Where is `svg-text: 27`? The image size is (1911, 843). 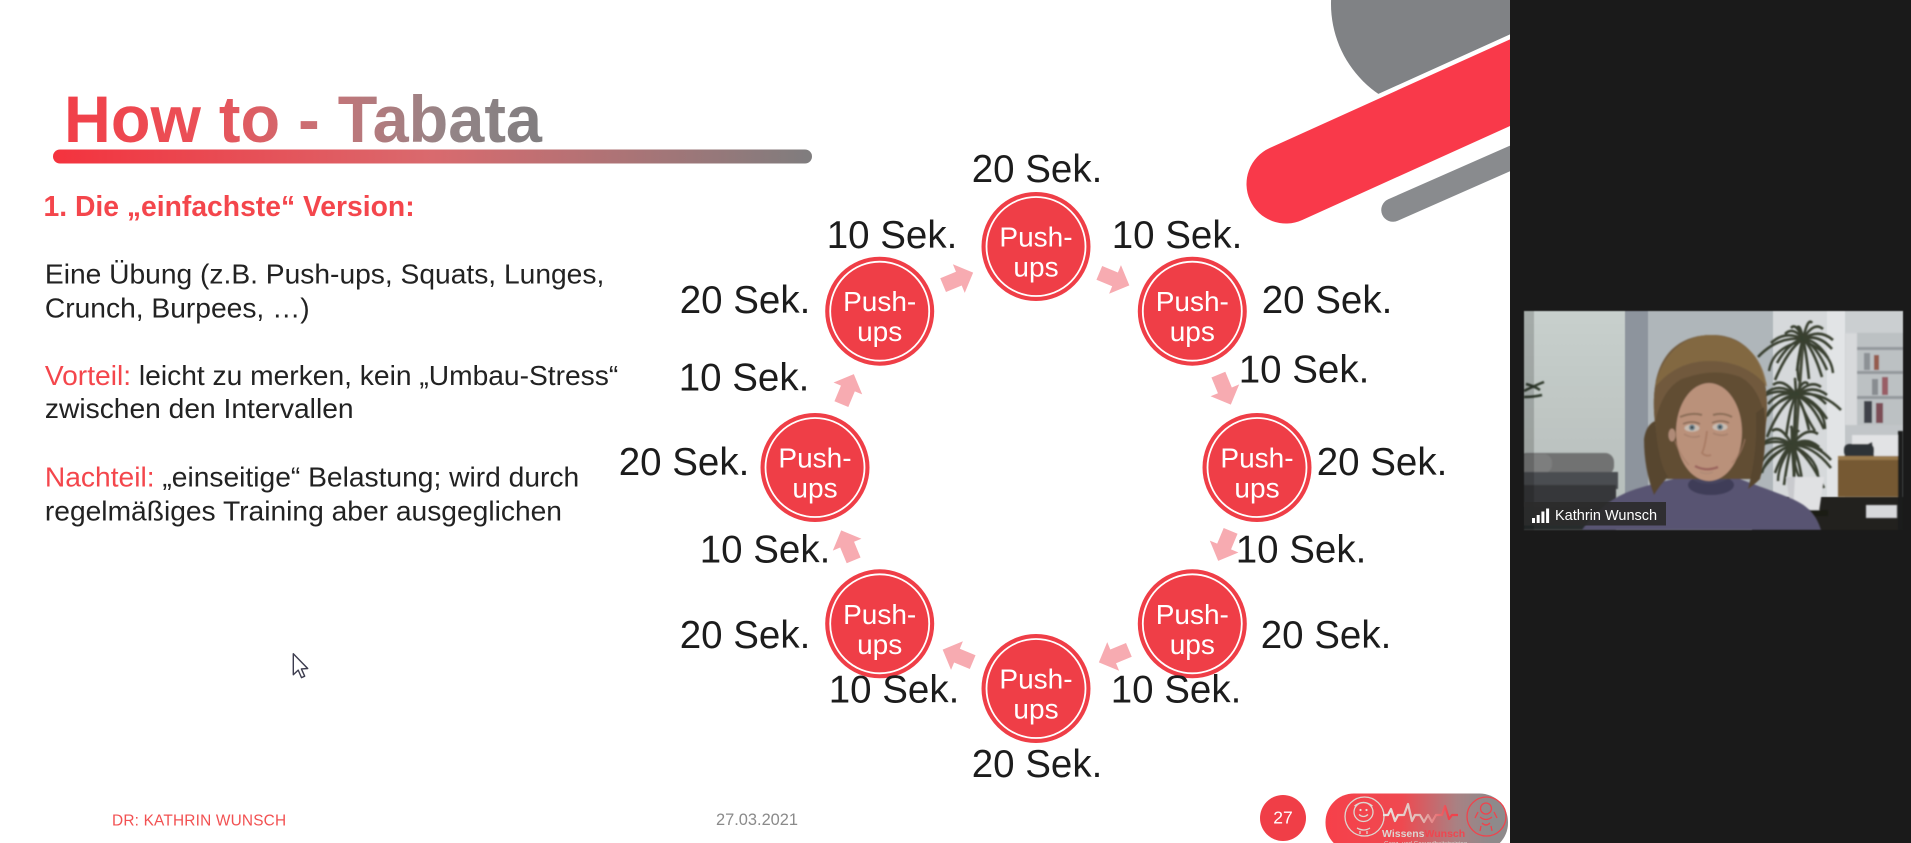 svg-text: 27 is located at coordinates (1282, 818).